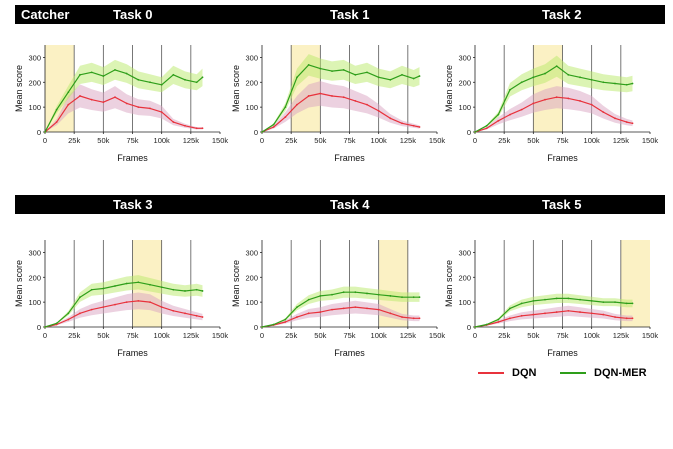  Describe the element at coordinates (504, 140) in the screenshot. I see `x-tick-label: 25k` at that location.